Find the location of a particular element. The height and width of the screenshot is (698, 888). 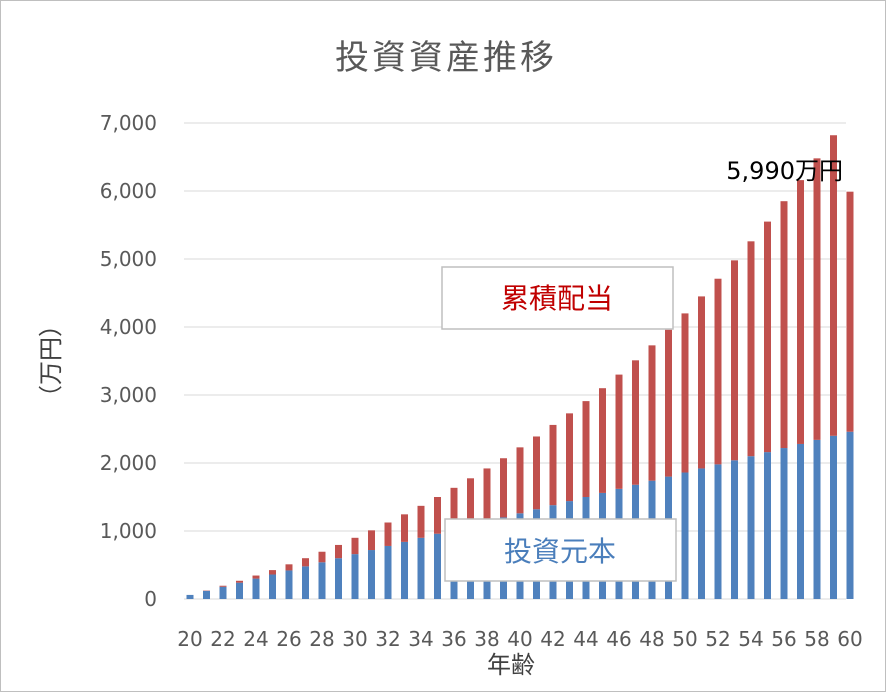

x-tick-label: 38 is located at coordinates (486, 639).